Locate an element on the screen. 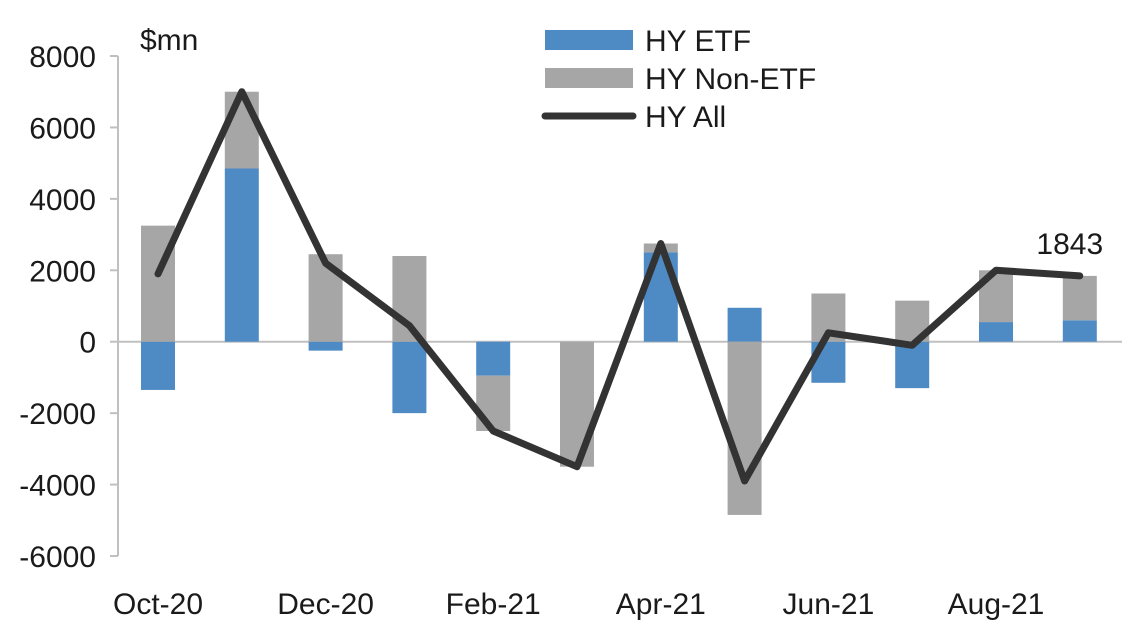  annotations: 1843 is located at coordinates (1069, 244).